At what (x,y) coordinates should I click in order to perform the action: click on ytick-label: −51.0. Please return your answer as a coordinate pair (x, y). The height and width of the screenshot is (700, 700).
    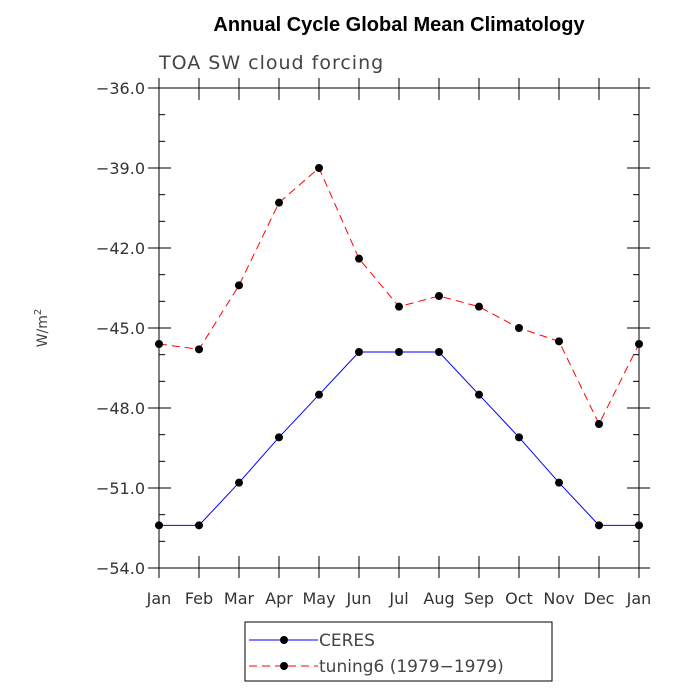
    Looking at the image, I should click on (120, 488).